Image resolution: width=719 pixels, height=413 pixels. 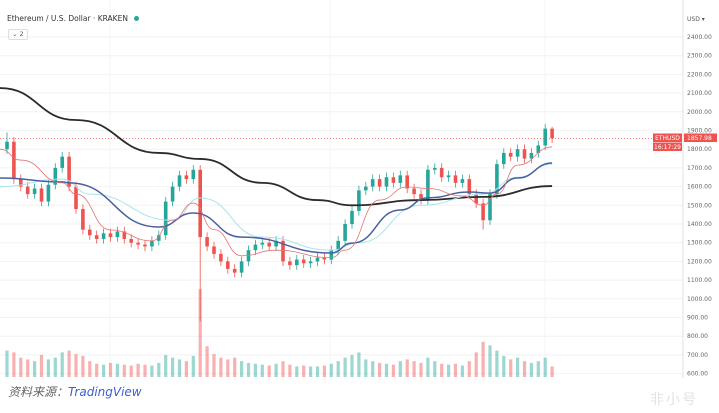 What do you see at coordinates (18, 34) in the screenshot?
I see `indicators-toggle-button: ⌄ 2` at bounding box center [18, 34].